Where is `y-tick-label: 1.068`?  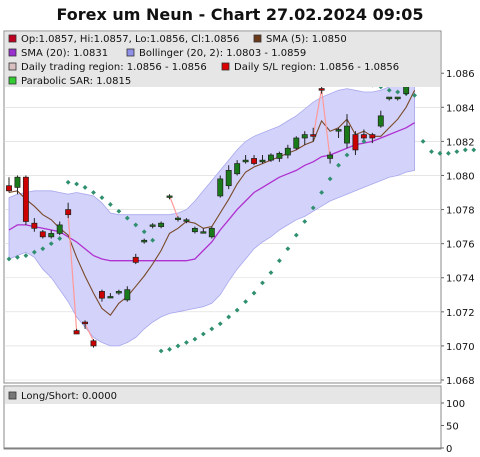
y-tick-label: 1.068 is located at coordinates (460, 381).